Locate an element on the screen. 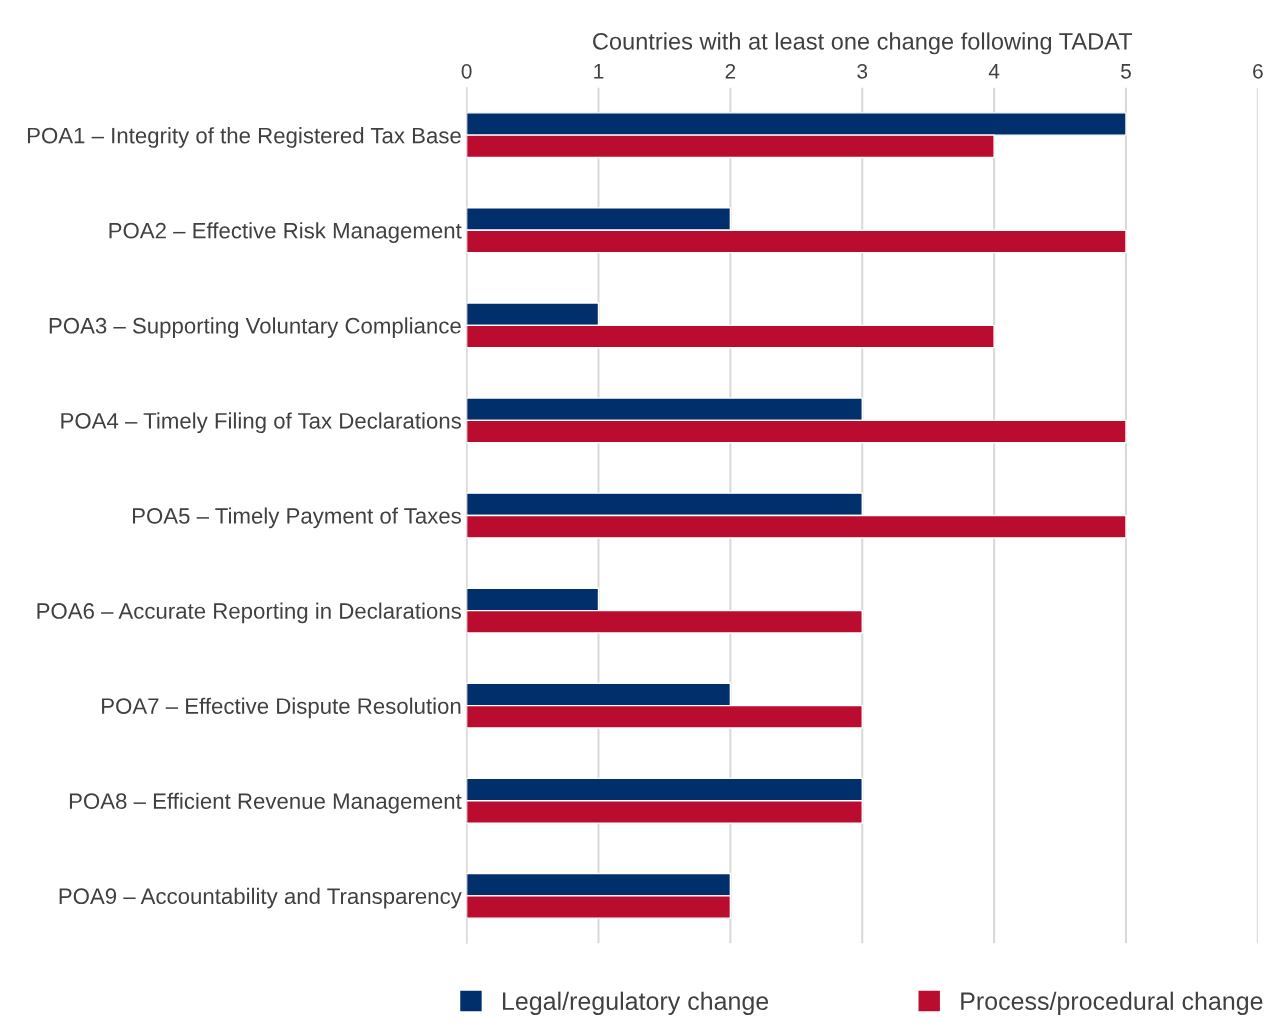 This screenshot has width=1268, height=1031. y-tick-label: POA1 – Integrity of the Registered Tax Base is located at coordinates (244, 137).